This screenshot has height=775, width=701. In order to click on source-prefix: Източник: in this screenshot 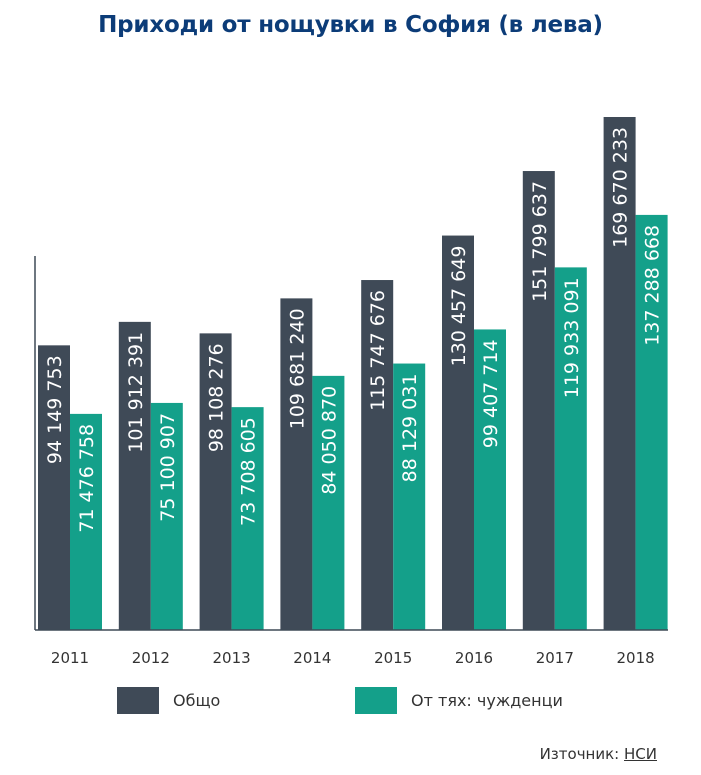, I will do `click(579, 754)`.